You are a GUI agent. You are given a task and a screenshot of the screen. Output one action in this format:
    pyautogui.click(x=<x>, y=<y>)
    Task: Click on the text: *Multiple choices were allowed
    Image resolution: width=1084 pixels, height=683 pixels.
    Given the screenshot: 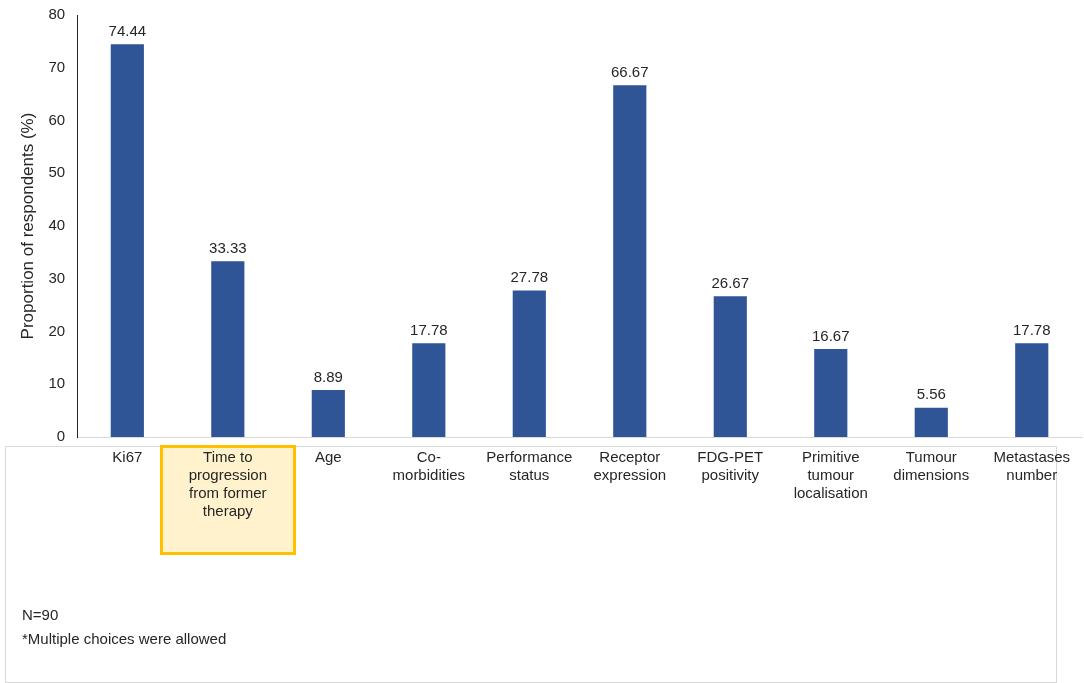 What is the action you would take?
    pyautogui.click(x=124, y=638)
    